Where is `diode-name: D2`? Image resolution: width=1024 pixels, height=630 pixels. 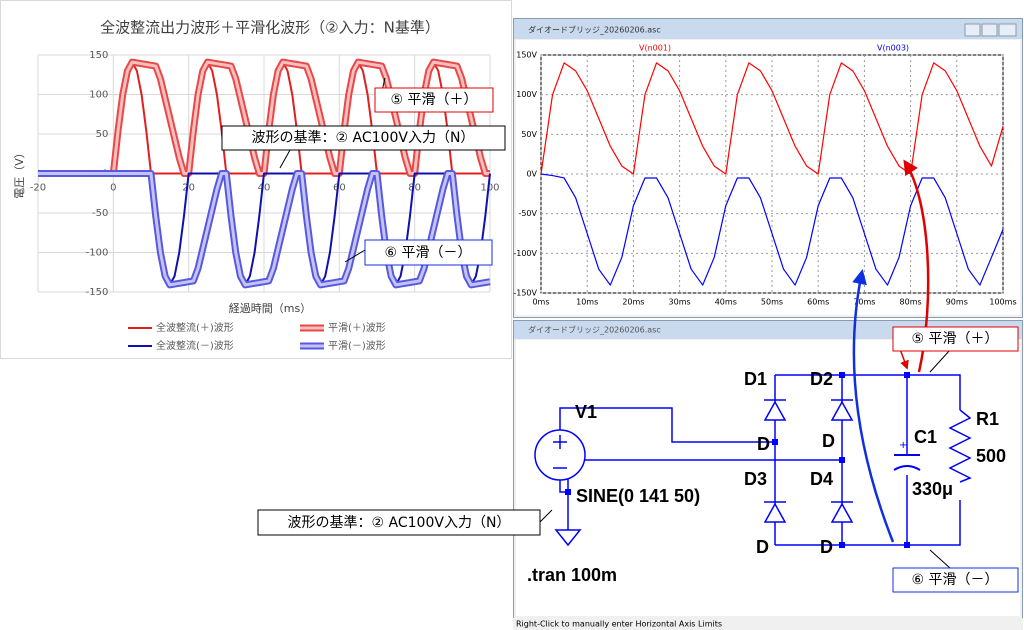
diode-name: D2 is located at coordinates (821, 379).